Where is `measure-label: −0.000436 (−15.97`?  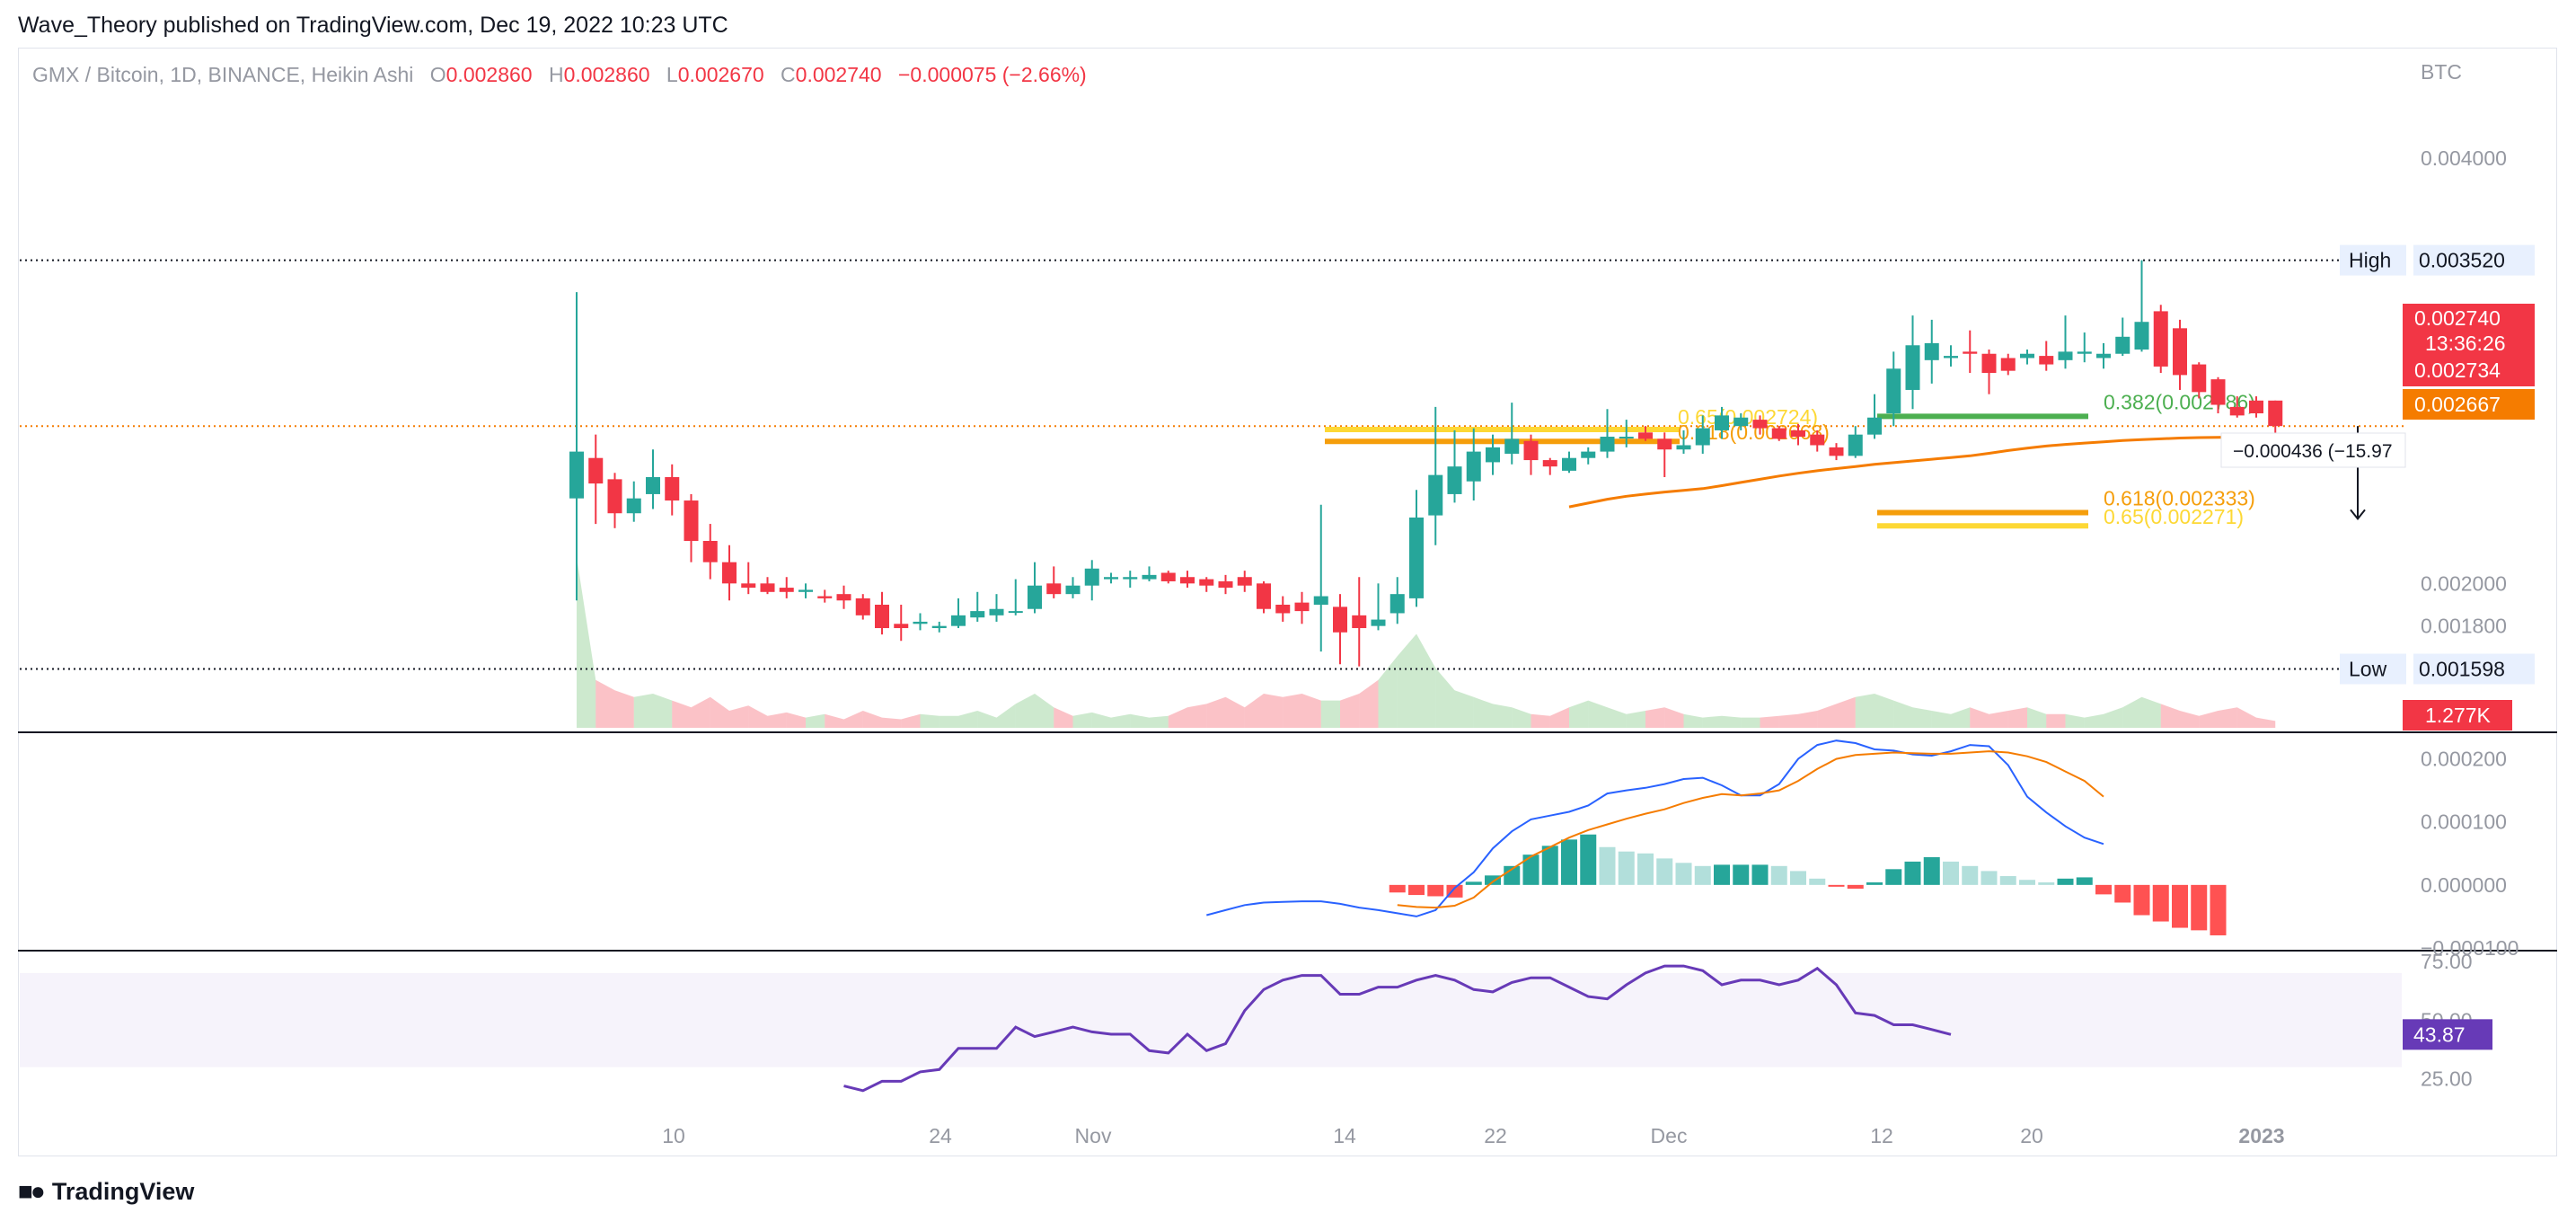
measure-label: −0.000436 (−15.97 is located at coordinates (2313, 451).